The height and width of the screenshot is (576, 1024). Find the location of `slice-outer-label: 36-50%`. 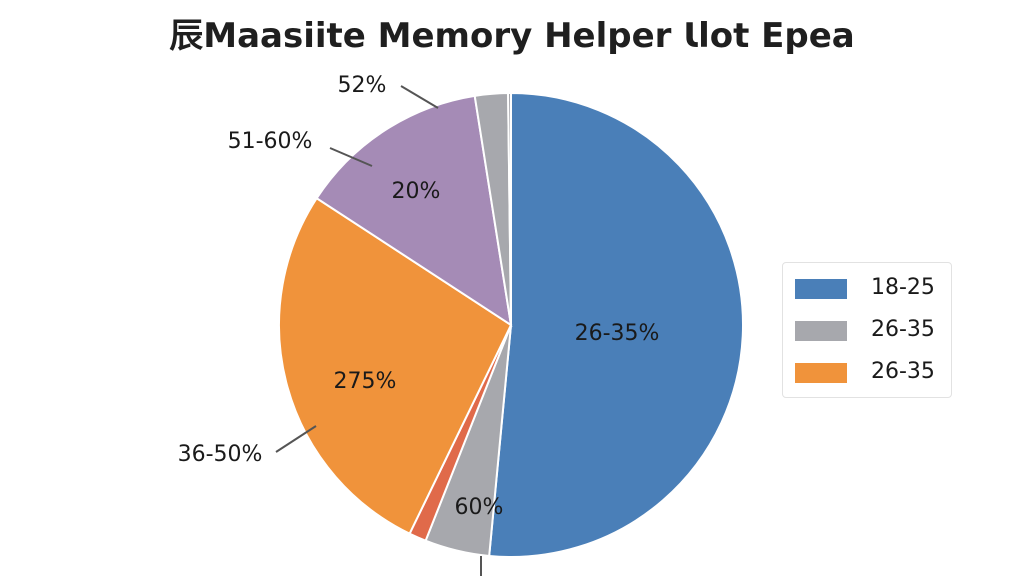

slice-outer-label: 36-50% is located at coordinates (220, 454).